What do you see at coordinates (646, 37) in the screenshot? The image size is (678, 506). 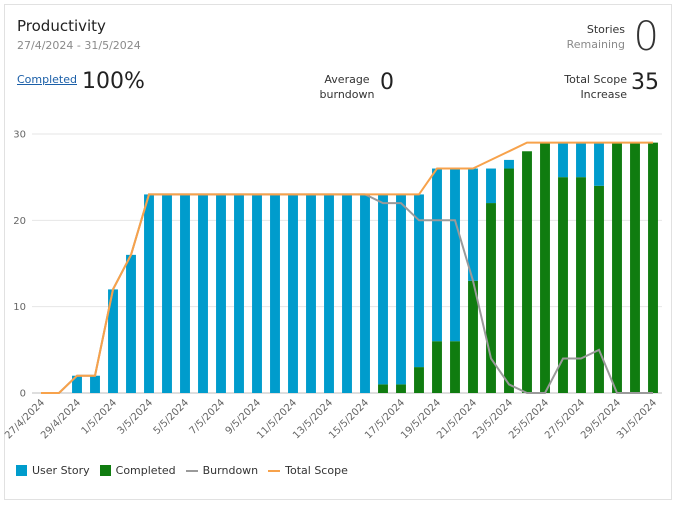 I see `stories-remaining-value: 0` at bounding box center [646, 37].